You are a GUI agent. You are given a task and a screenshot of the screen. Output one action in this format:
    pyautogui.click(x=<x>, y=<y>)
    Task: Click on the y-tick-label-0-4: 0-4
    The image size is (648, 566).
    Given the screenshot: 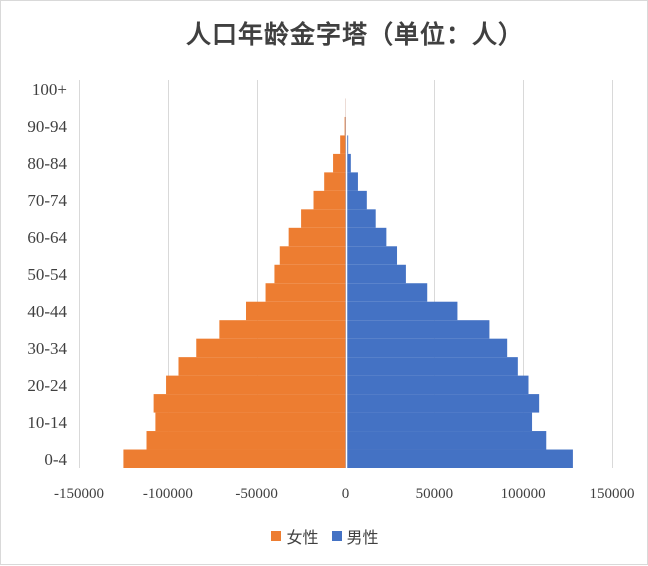 What is the action you would take?
    pyautogui.click(x=55, y=459)
    